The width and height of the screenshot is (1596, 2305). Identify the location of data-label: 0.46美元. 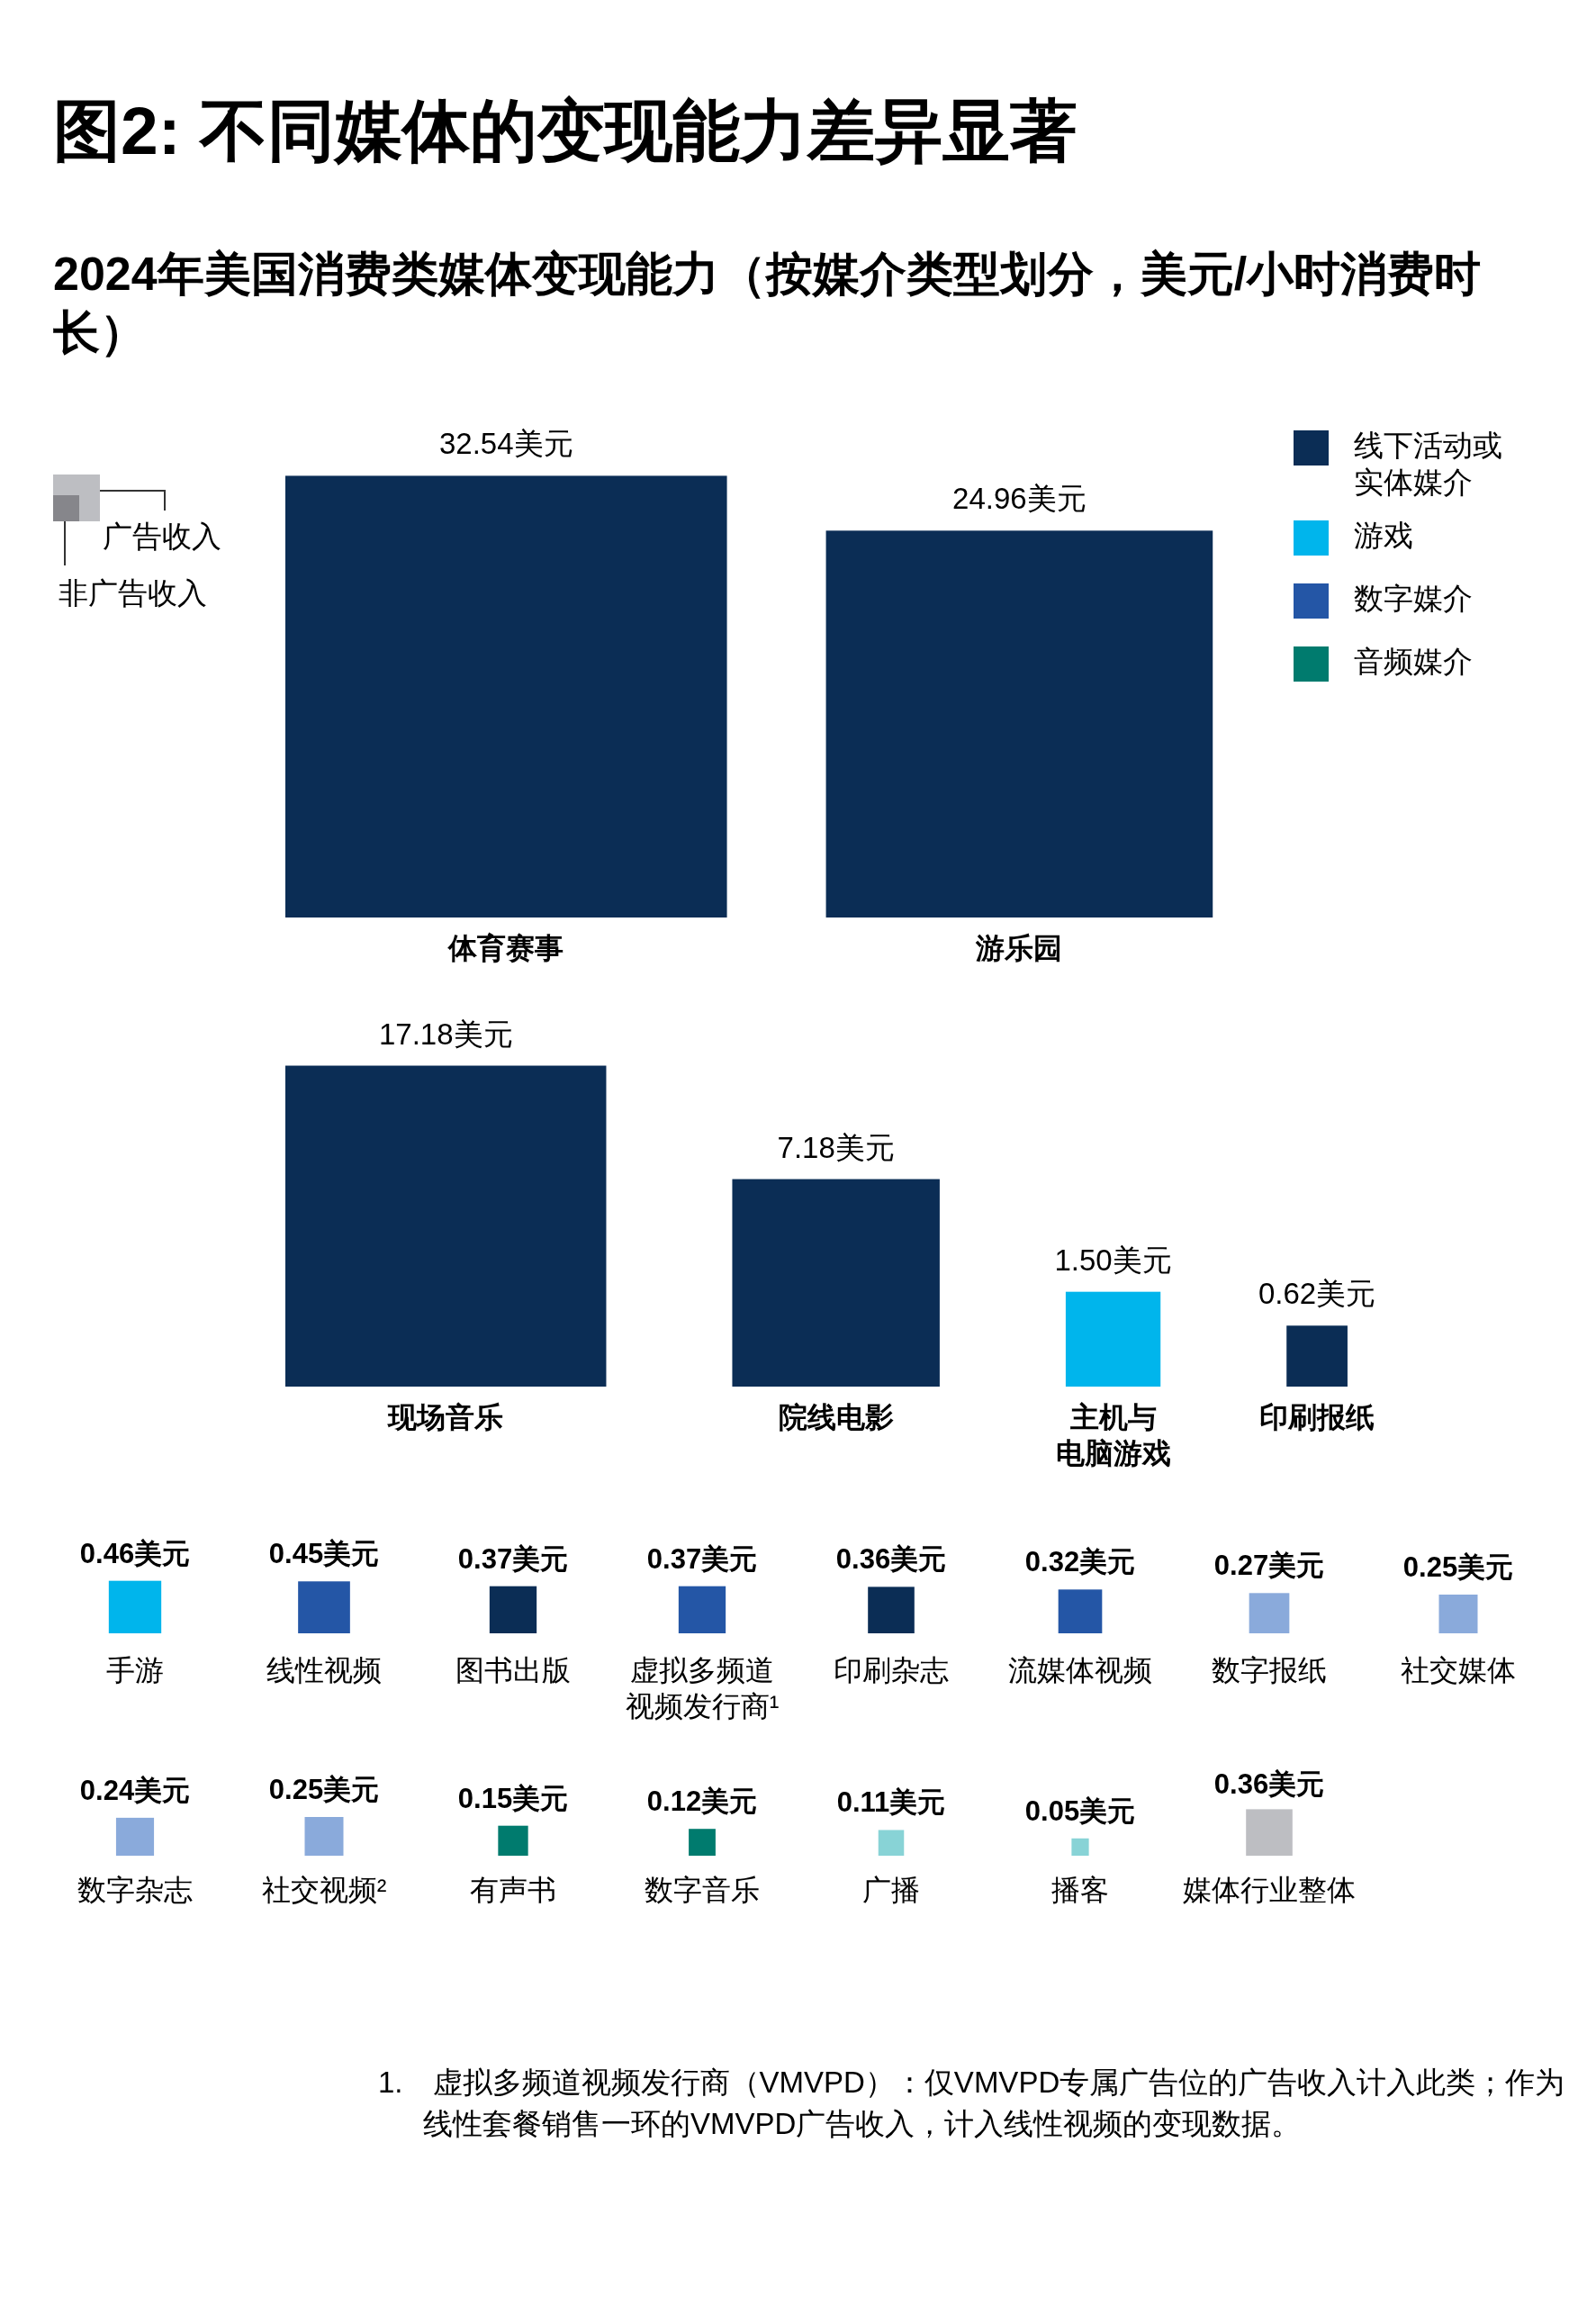
(135, 1553).